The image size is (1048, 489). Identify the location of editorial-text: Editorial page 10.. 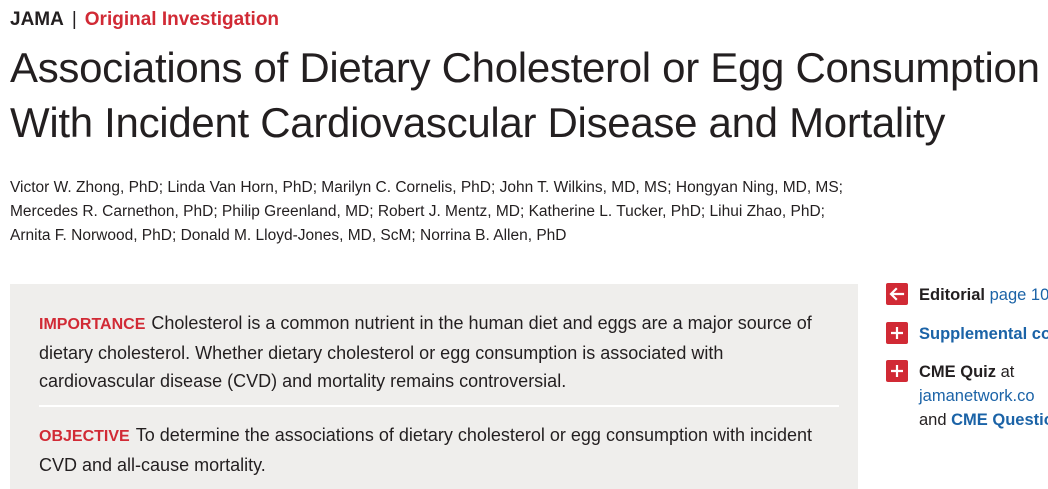
(983, 295).